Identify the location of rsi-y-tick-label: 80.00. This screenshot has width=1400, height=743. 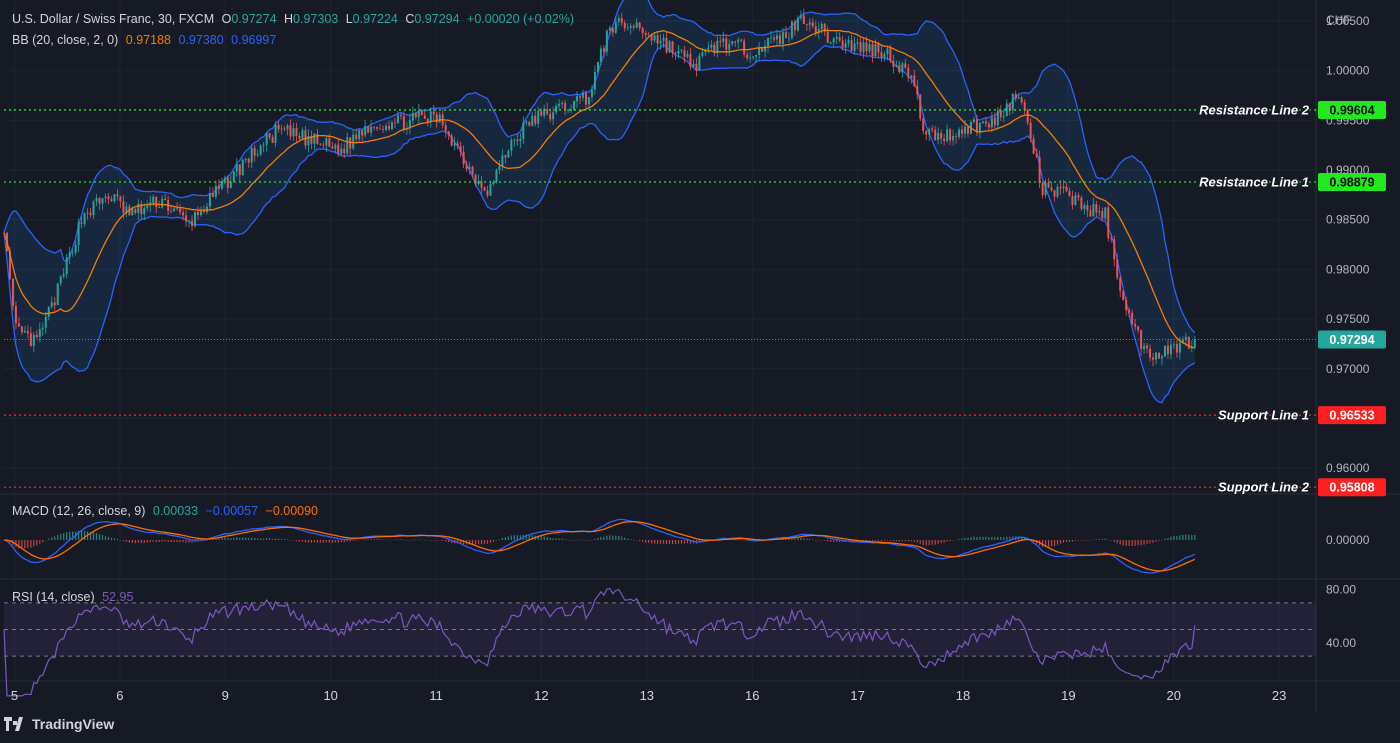
(1341, 590).